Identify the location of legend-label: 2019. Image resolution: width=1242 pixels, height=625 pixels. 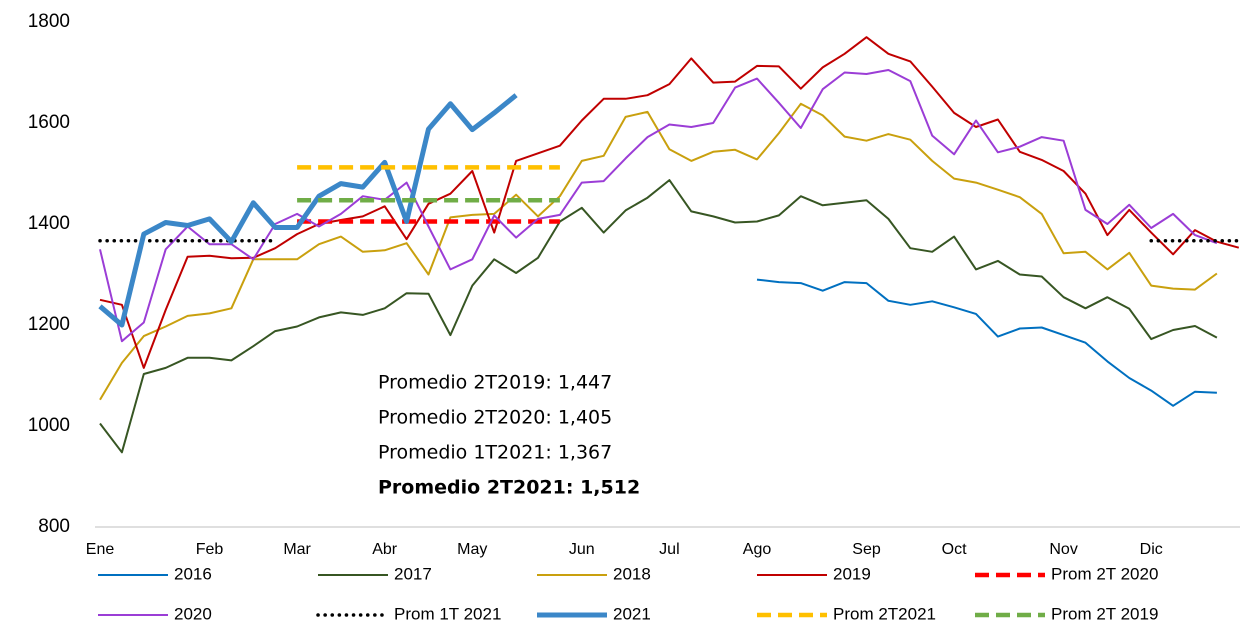
(852, 573).